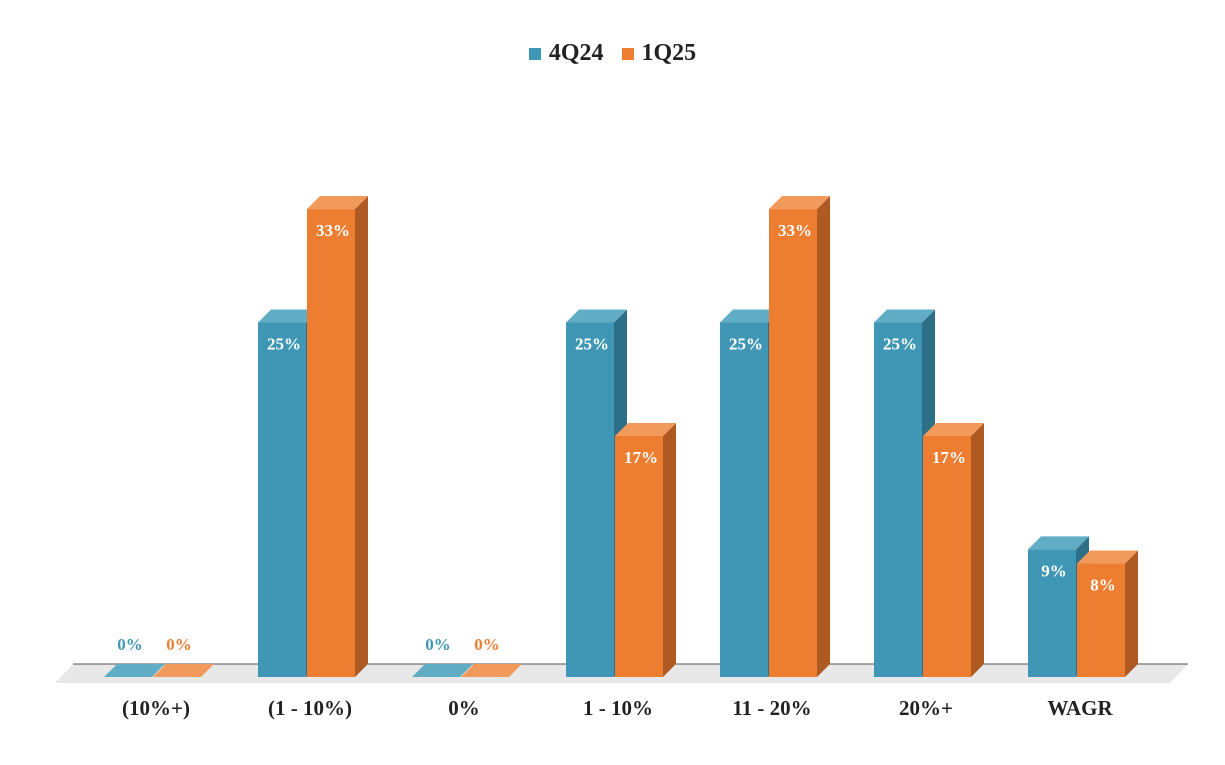 Image resolution: width=1225 pixels, height=765 pixels. What do you see at coordinates (487, 644) in the screenshot?
I see `data-label-1Q25-2: 0%` at bounding box center [487, 644].